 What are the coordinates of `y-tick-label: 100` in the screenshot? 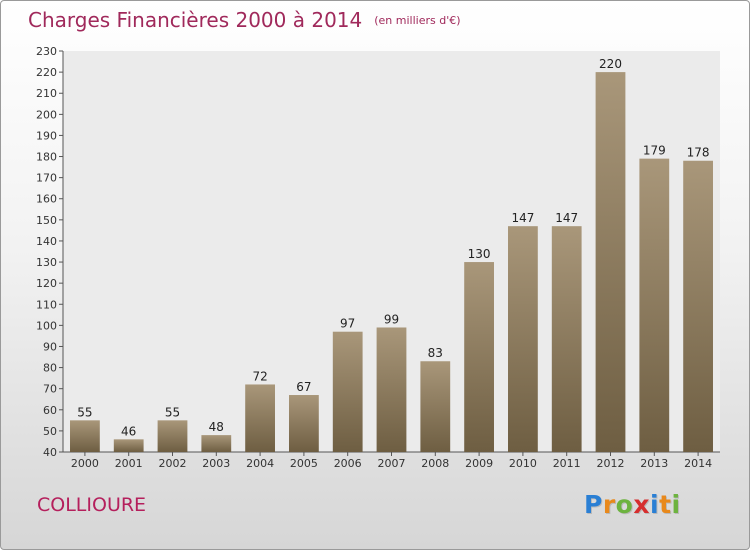 It's located at (46, 325).